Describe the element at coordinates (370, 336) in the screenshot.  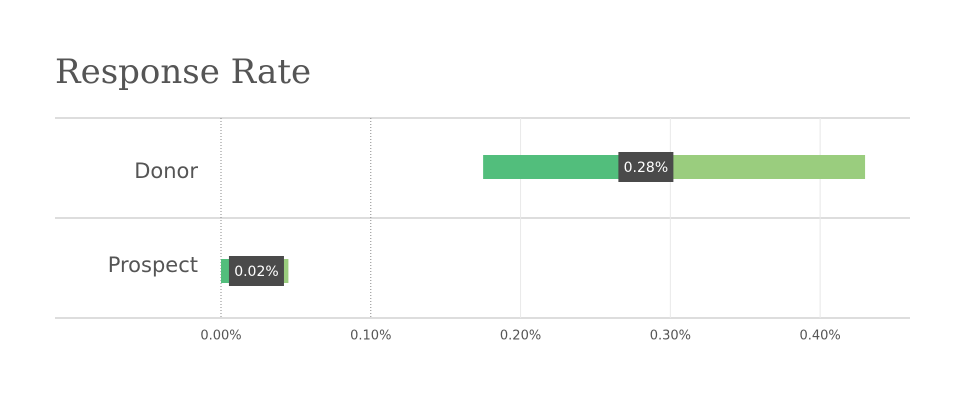
I see `x-tick-label: 0.10%` at that location.